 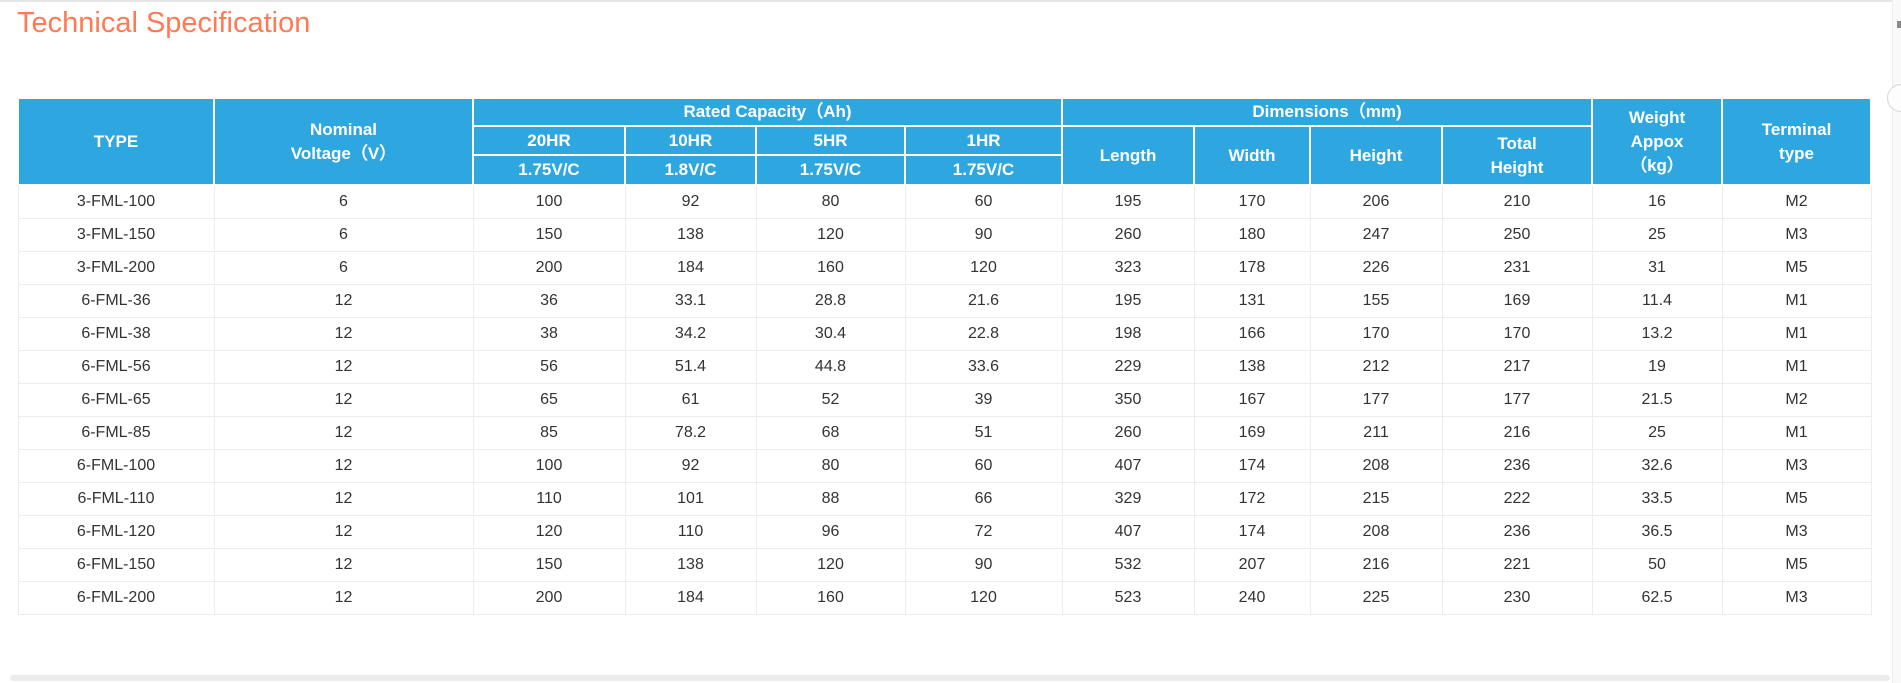 I want to click on cell-total-height: 170, so click(x=1517, y=334).